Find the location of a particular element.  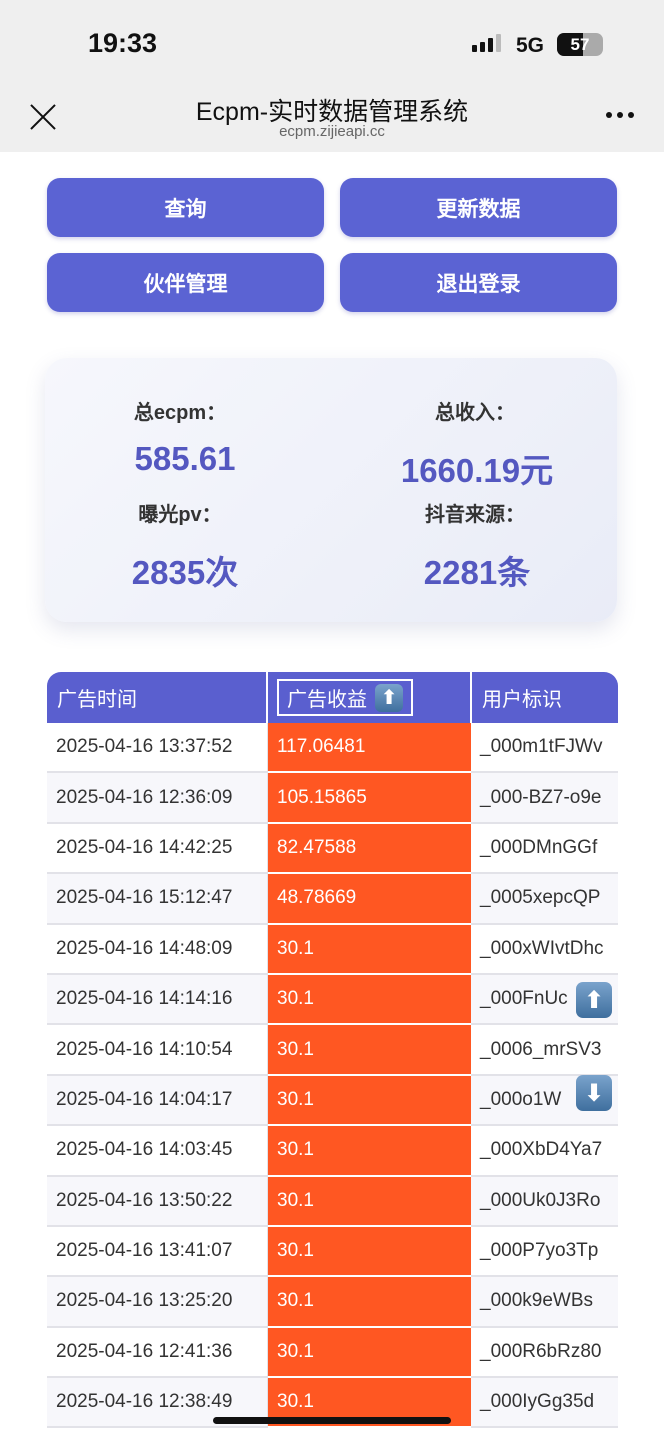

user-id-cell: _000m1tFJWv is located at coordinates (541, 747).